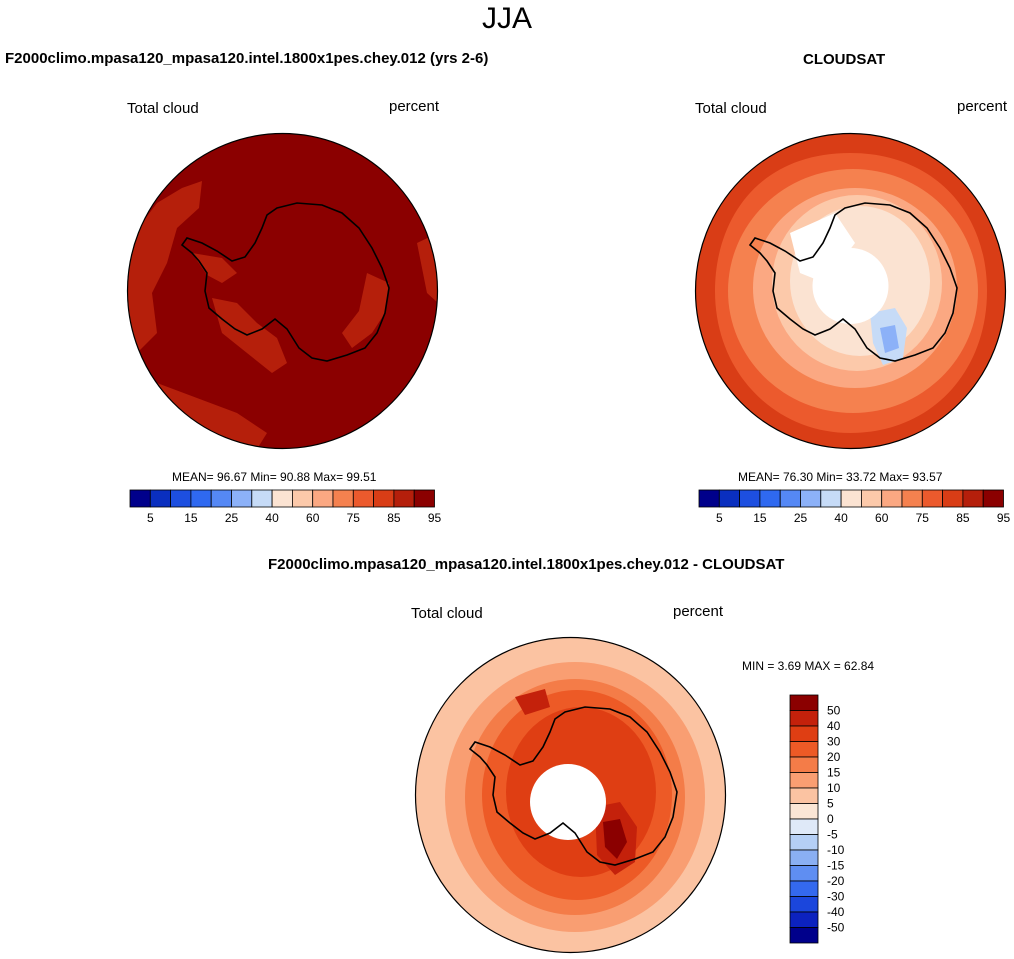 The width and height of the screenshot is (1014, 959). I want to click on map-1-patch-peninsula, so click(214, 268).